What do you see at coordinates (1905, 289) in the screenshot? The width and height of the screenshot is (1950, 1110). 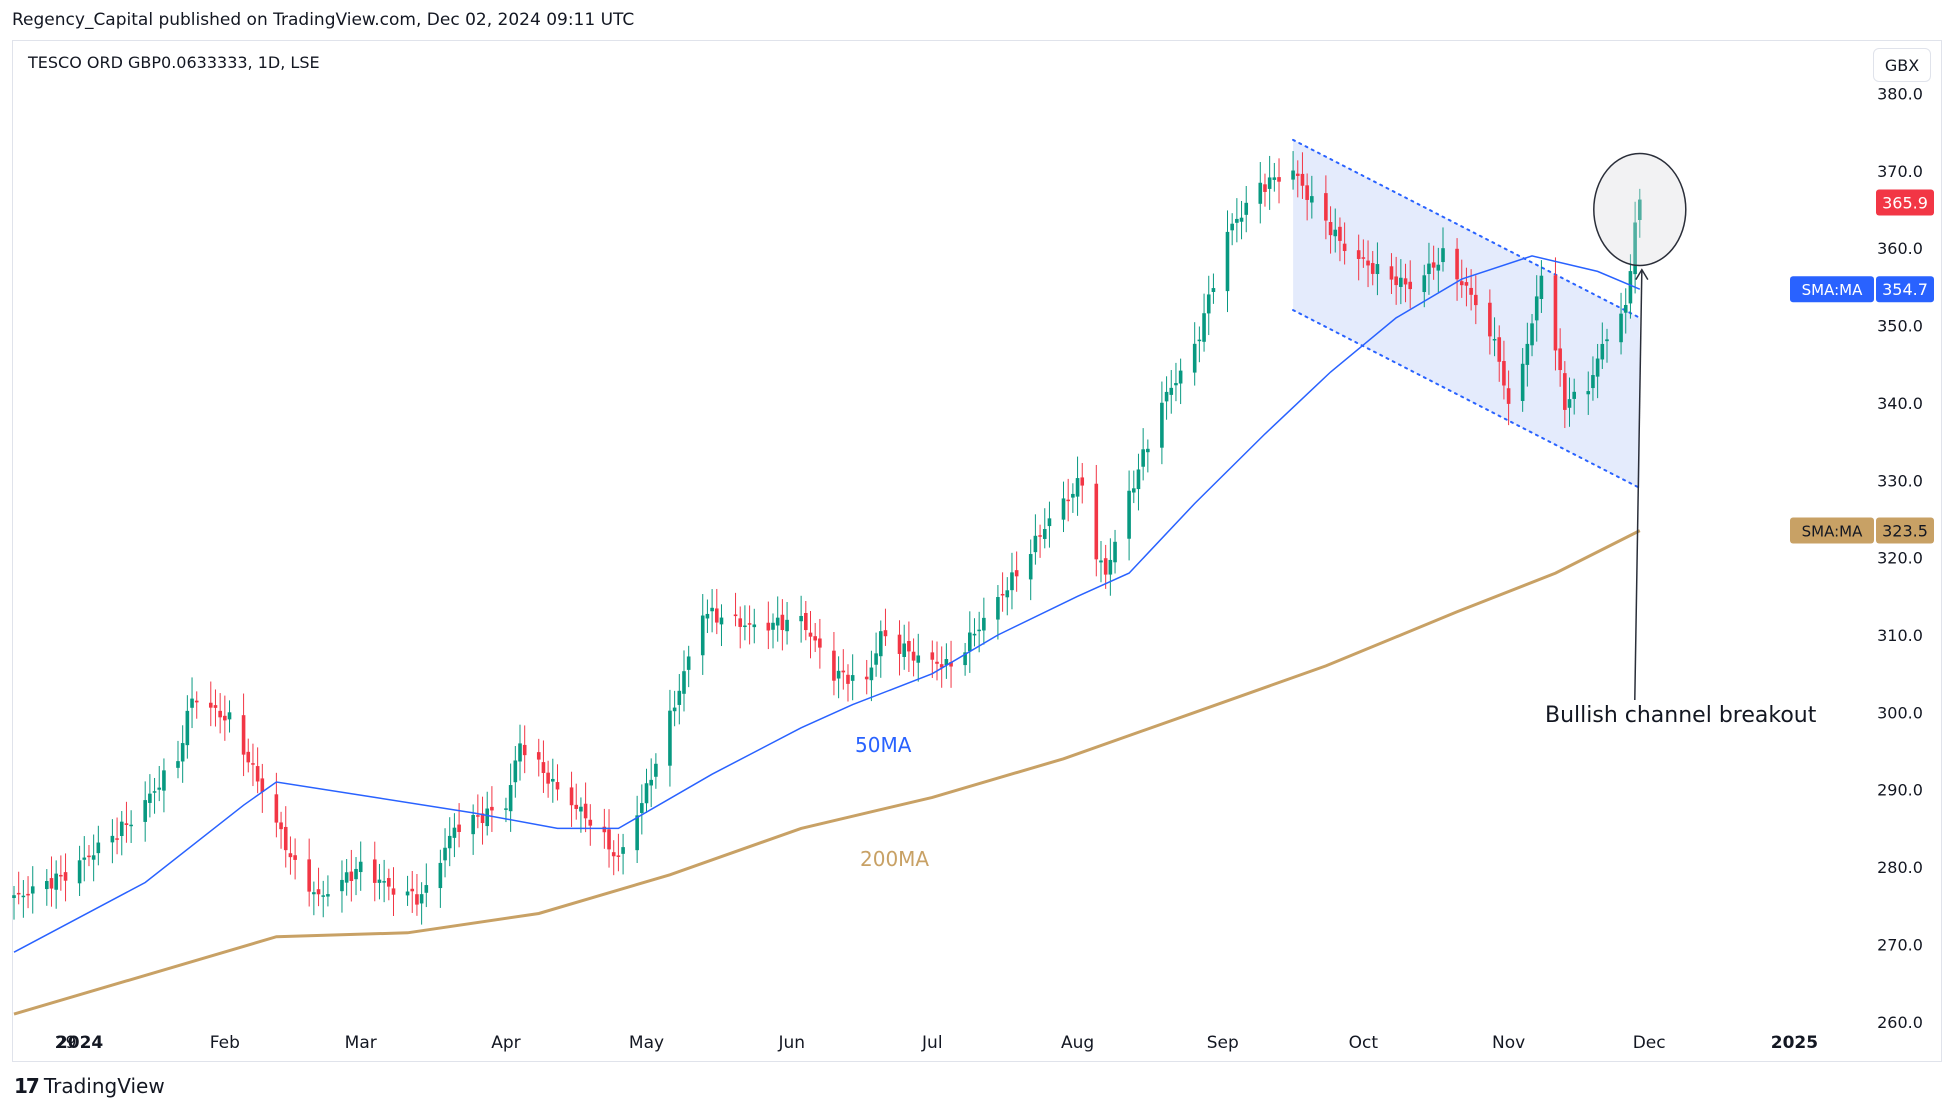 I see `sma50-tag-value: 354.7` at bounding box center [1905, 289].